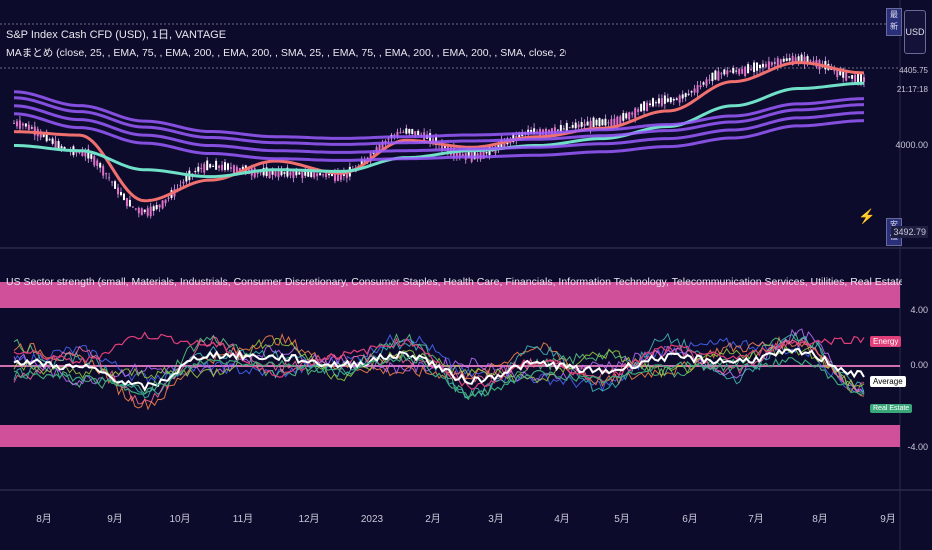 The height and width of the screenshot is (550, 932). I want to click on price-label-low: 3492.79, so click(909, 232).